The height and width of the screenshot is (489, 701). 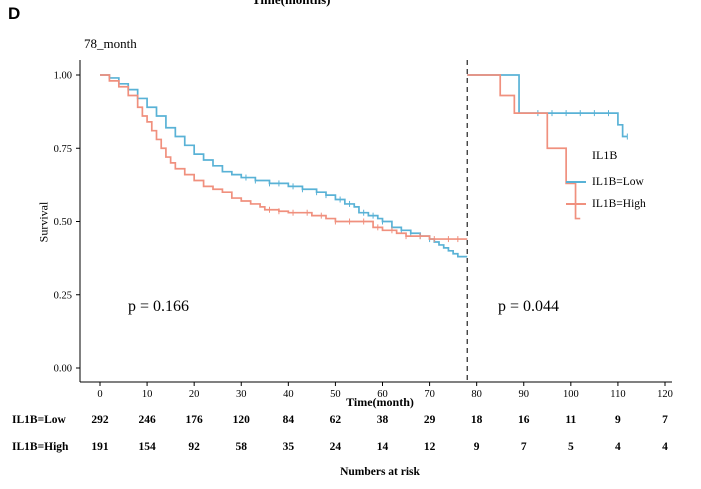 What do you see at coordinates (63, 295) in the screenshot?
I see `y-tick-label: 0.25` at bounding box center [63, 295].